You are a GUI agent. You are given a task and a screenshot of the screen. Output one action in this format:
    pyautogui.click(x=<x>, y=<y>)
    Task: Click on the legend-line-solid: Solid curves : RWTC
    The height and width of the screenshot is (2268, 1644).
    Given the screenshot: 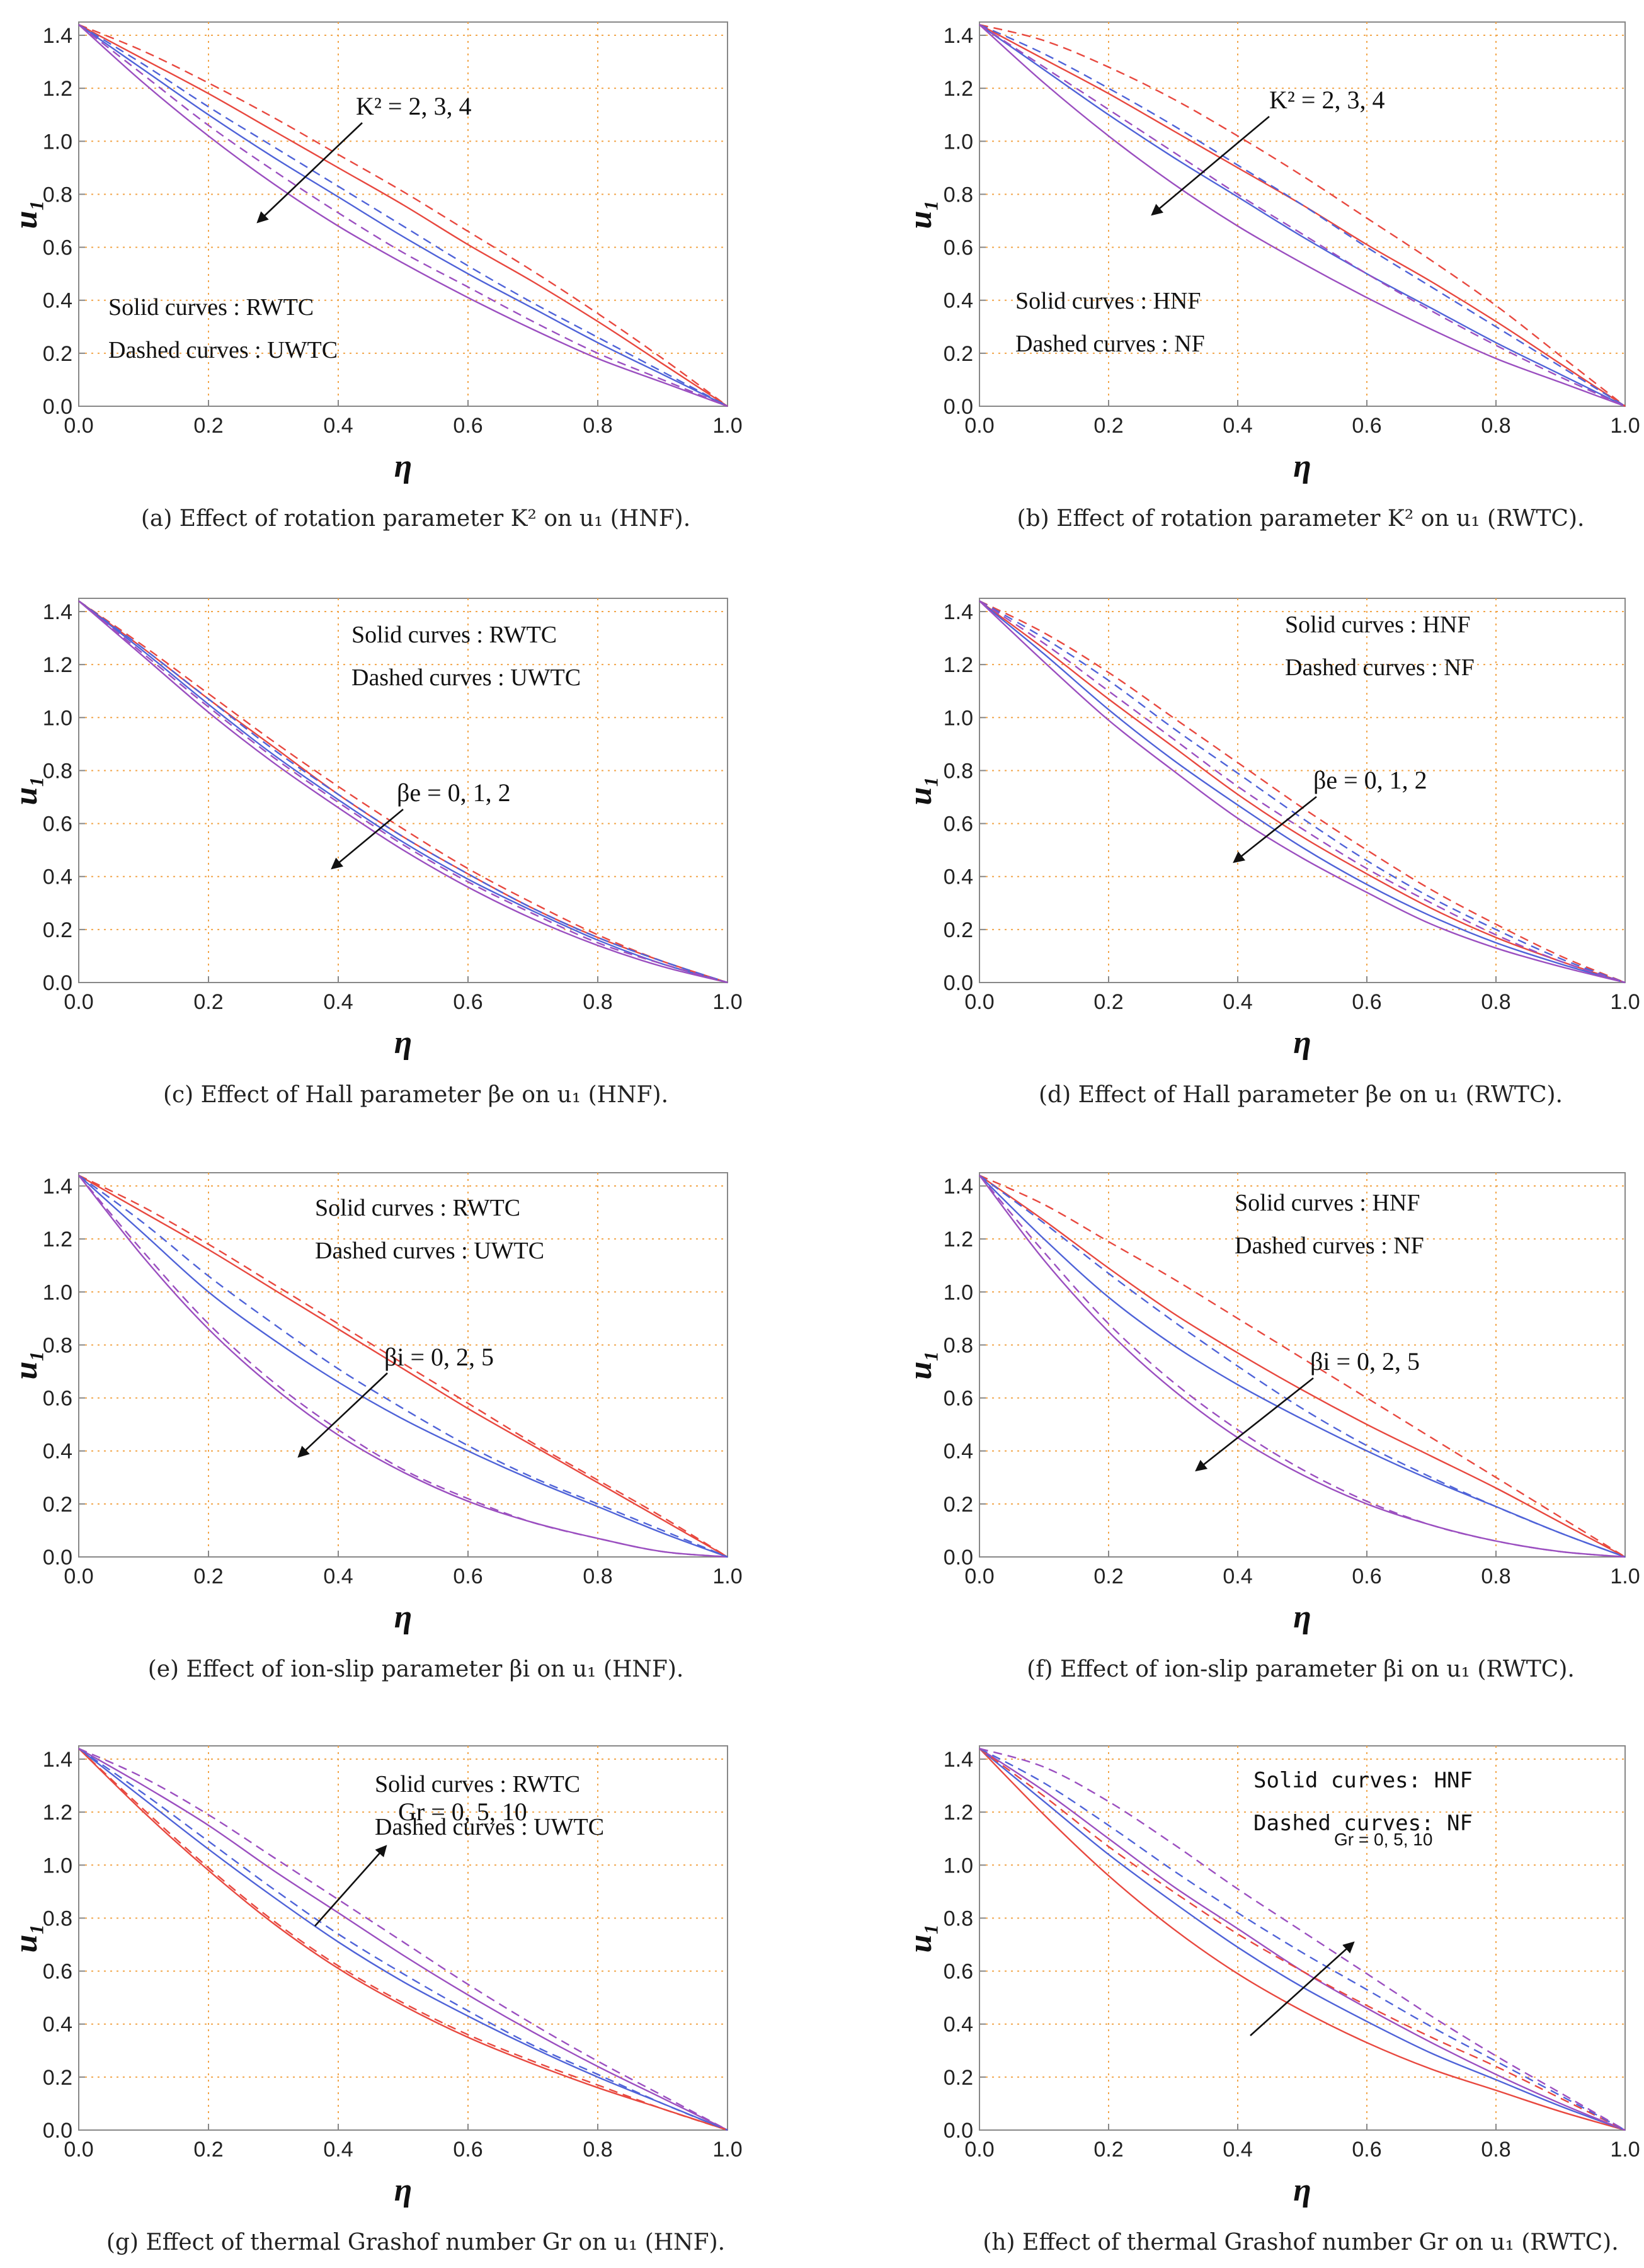 What is the action you would take?
    pyautogui.click(x=477, y=1784)
    